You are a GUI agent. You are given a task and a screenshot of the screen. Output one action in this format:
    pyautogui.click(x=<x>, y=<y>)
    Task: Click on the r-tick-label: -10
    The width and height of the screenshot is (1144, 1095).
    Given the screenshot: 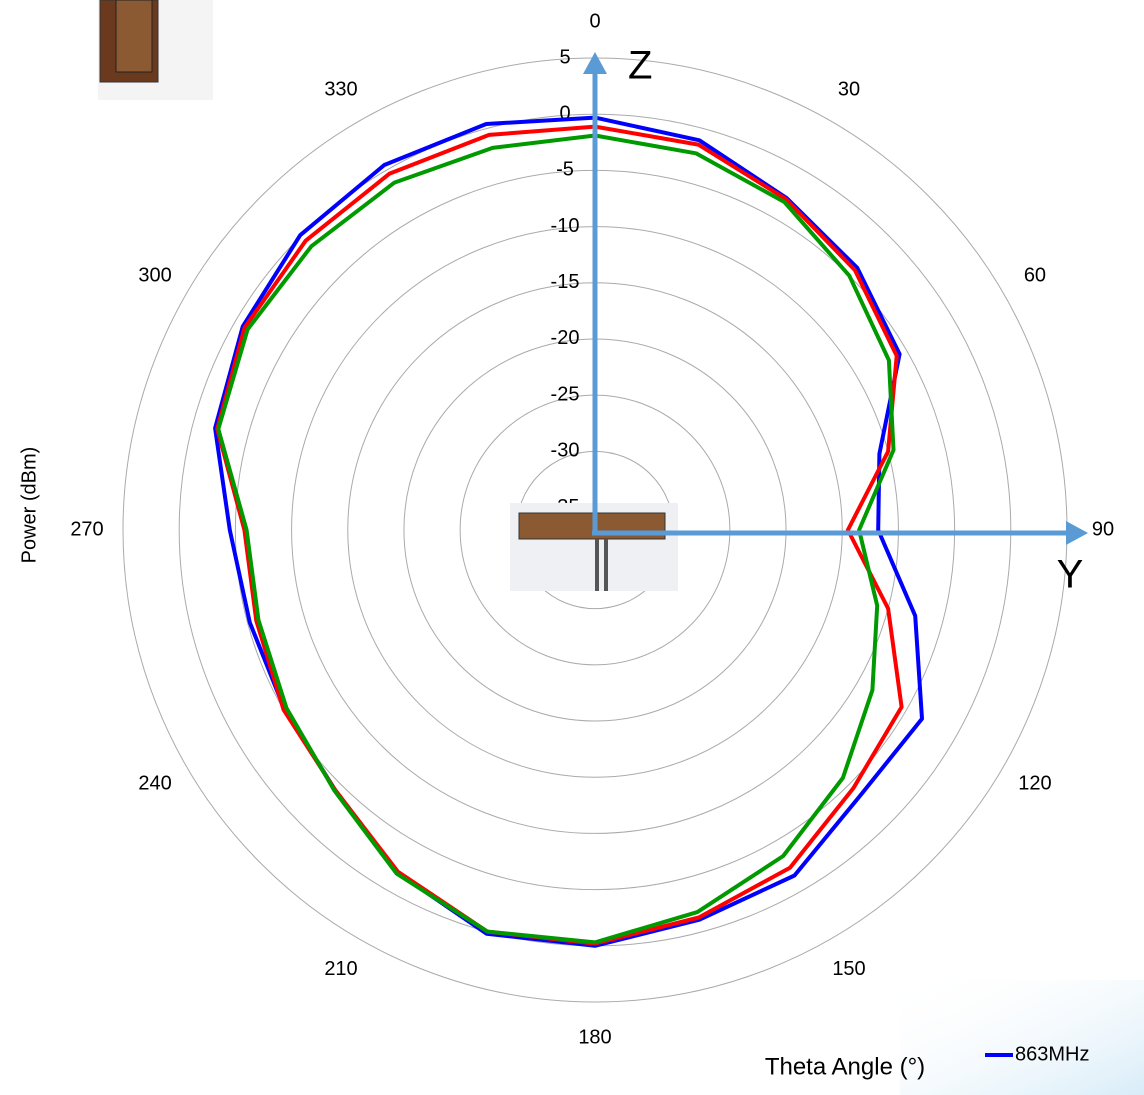 What is the action you would take?
    pyautogui.click(x=565, y=226)
    